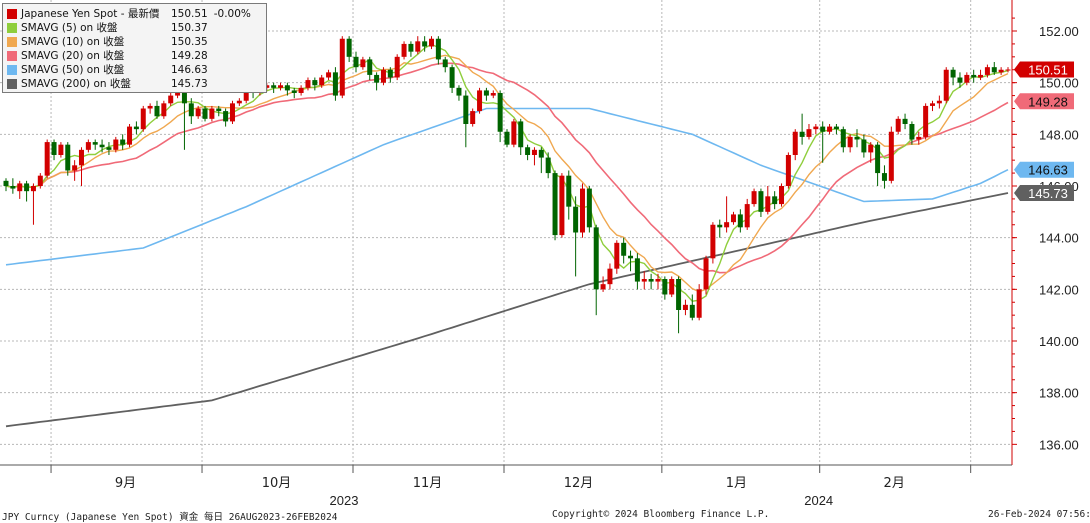 The width and height of the screenshot is (1090, 523). What do you see at coordinates (189, 70) in the screenshot?
I see `legend-value: 146.63` at bounding box center [189, 70].